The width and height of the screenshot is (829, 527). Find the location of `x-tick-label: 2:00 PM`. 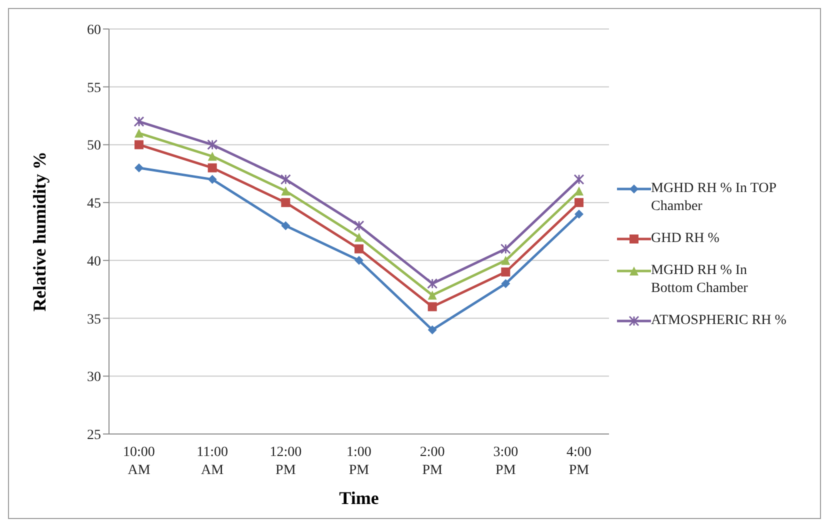

x-tick-label: 2:00 PM is located at coordinates (432, 461).